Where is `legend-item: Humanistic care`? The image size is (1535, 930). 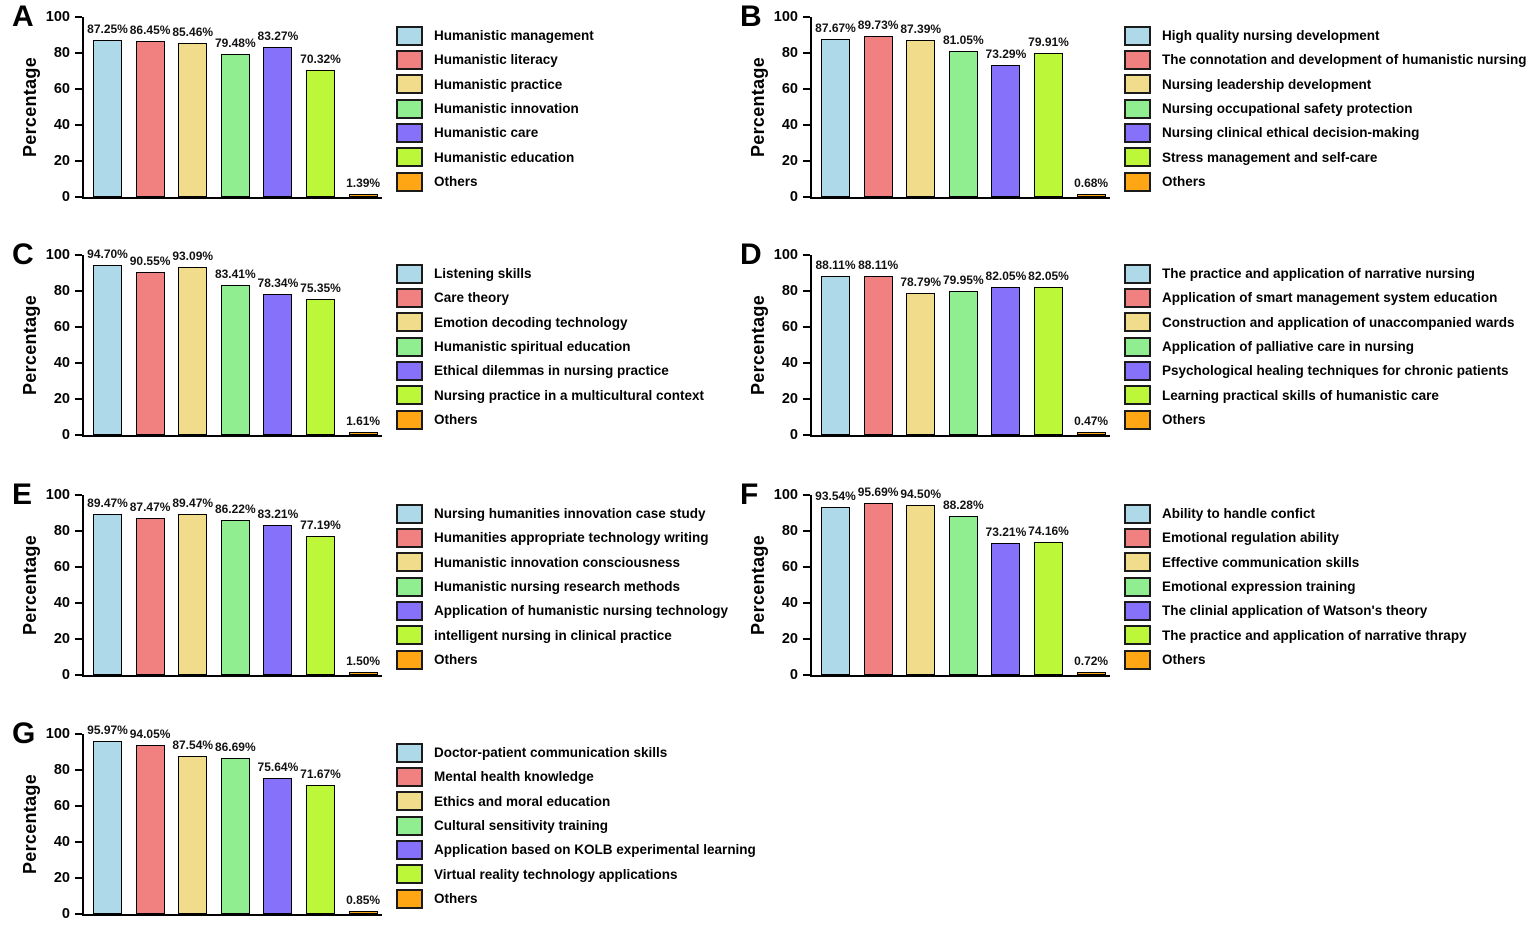 legend-item: Humanistic care is located at coordinates (495, 133).